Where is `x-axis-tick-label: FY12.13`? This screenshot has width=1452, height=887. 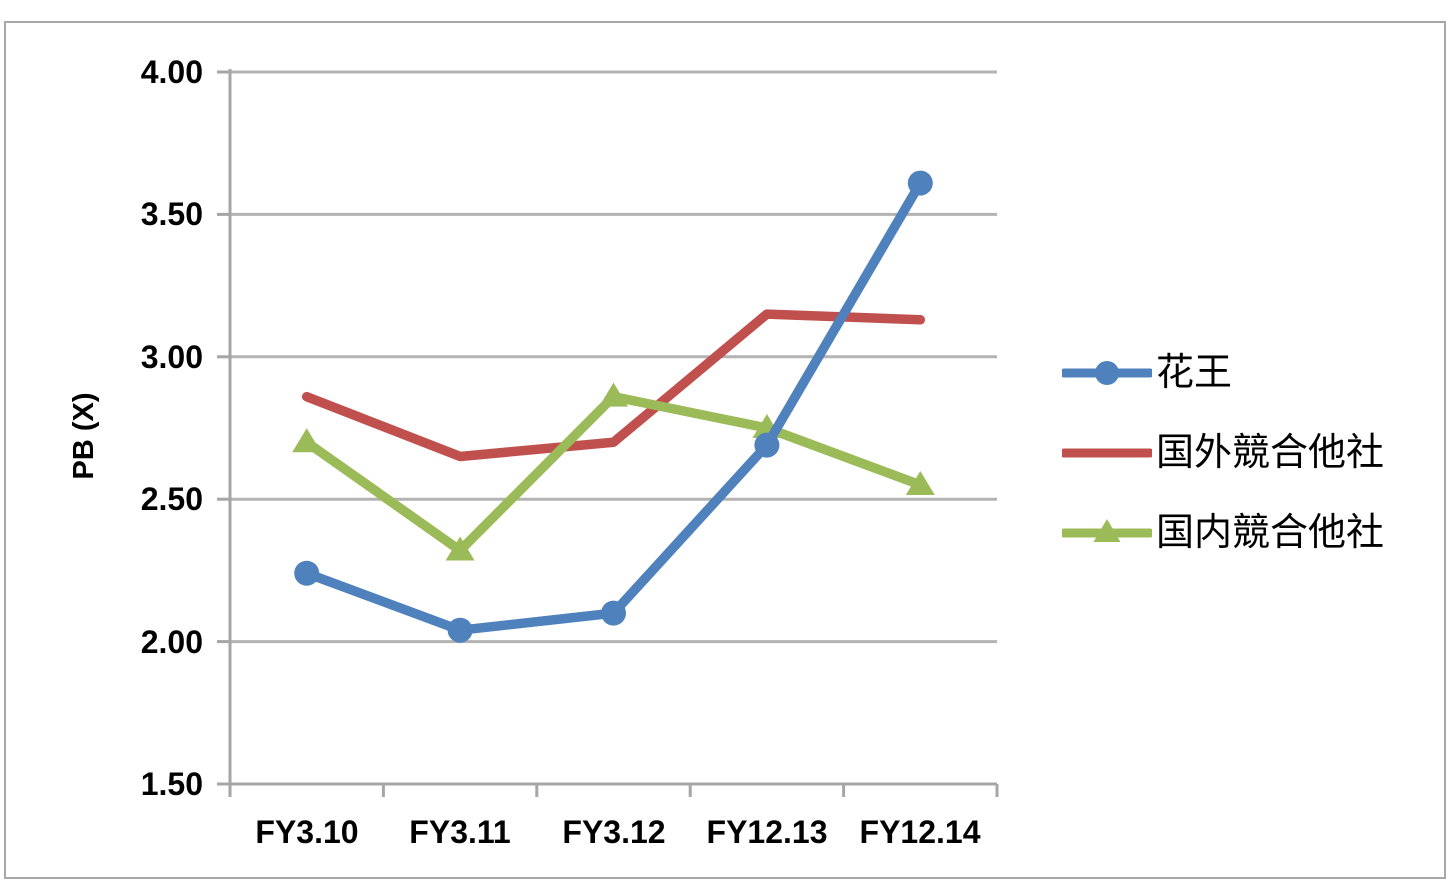
x-axis-tick-label: FY12.13 is located at coordinates (767, 832).